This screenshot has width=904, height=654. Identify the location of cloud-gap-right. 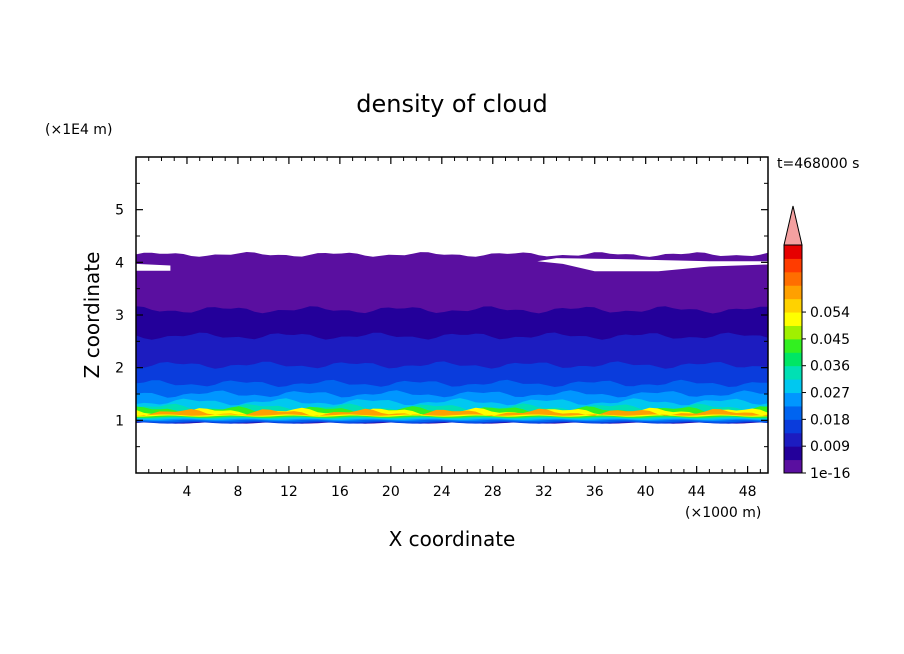
(652, 265).